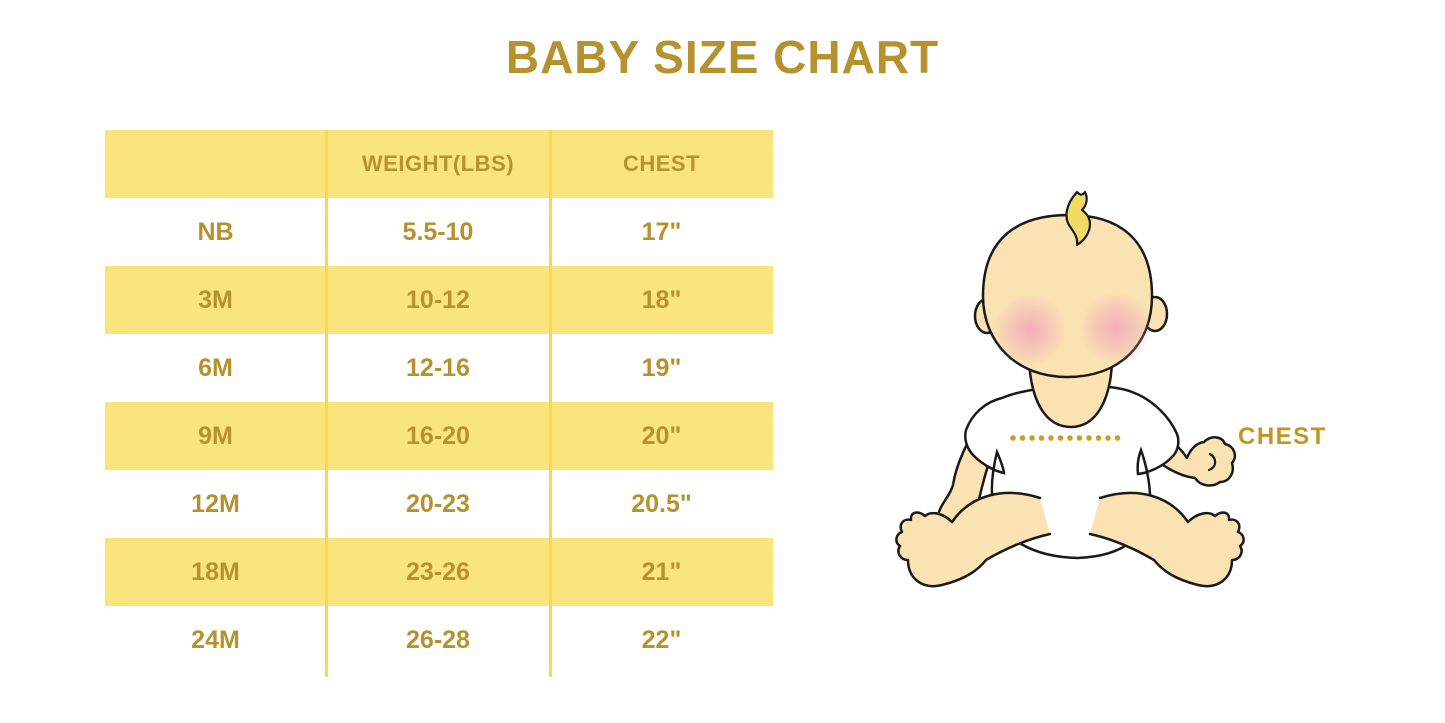 The height and width of the screenshot is (723, 1445). What do you see at coordinates (661, 435) in the screenshot?
I see `chest-cell: 20"` at bounding box center [661, 435].